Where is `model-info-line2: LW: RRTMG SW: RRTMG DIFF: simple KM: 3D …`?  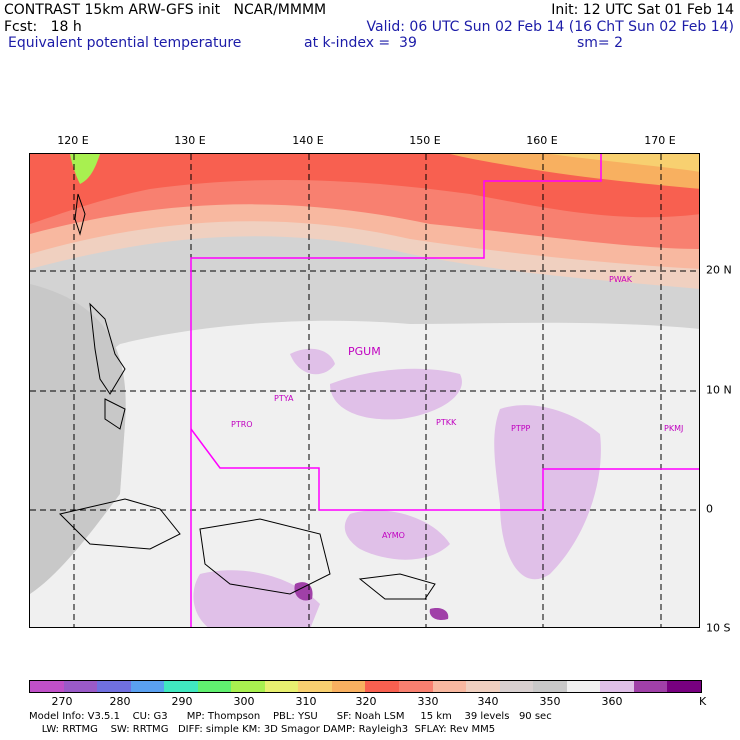
model-info-line2: LW: RRTMG SW: RRTMG DIFF: simple KM: 3D … is located at coordinates (262, 729).